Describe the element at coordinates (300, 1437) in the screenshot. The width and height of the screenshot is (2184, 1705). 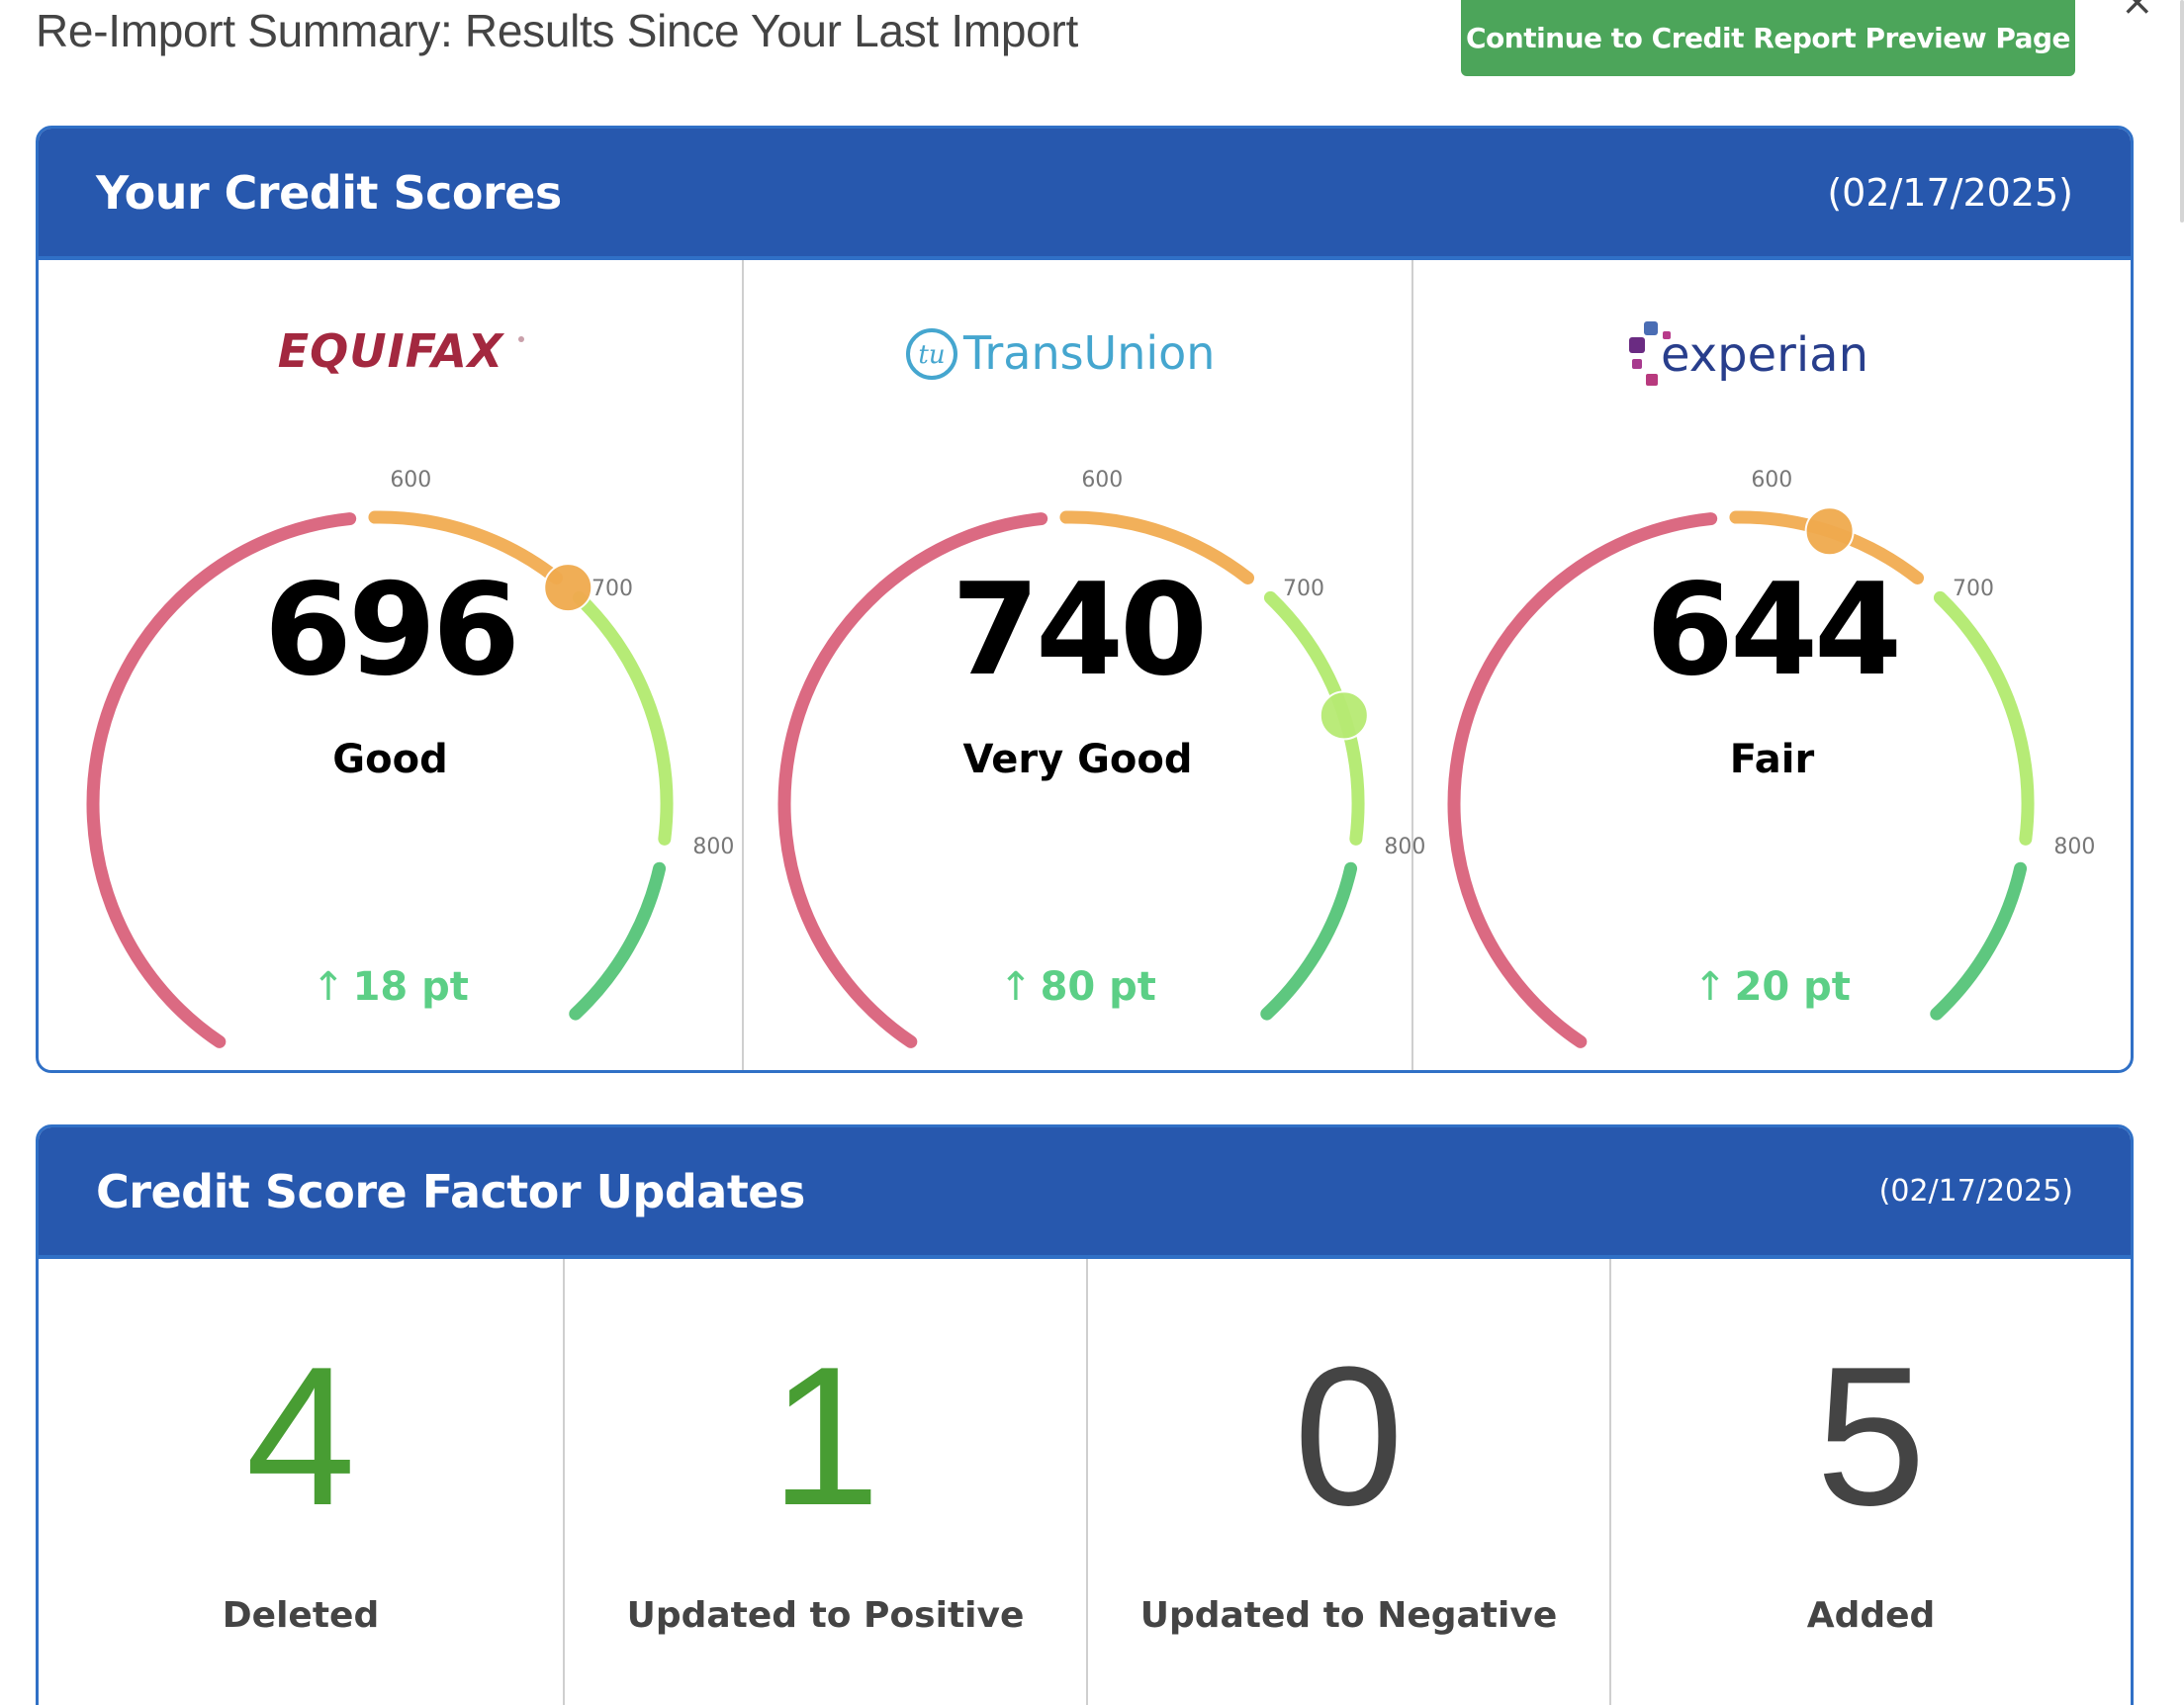
I see `factor-deleted-count: 4` at that location.